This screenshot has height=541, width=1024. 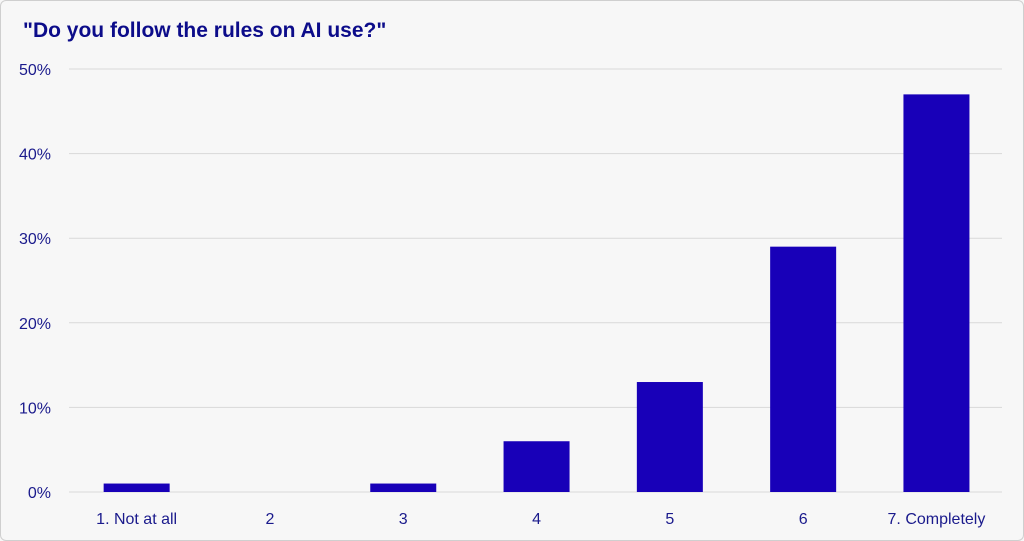 I want to click on y-tick-label: 10%, so click(x=35, y=408).